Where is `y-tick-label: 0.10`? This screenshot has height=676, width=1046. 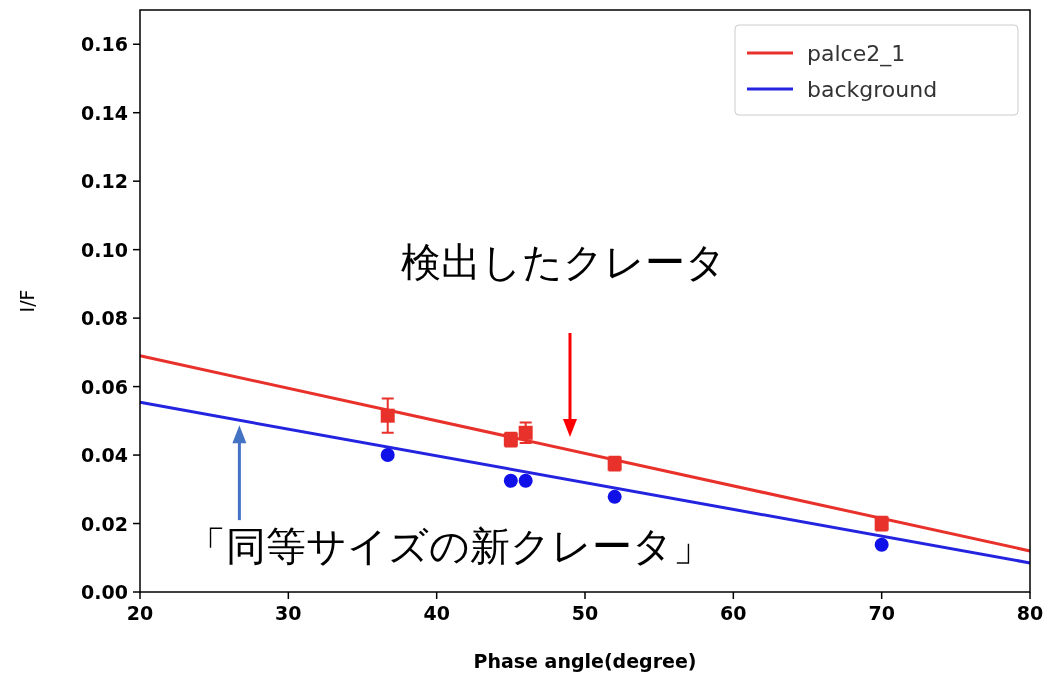 y-tick-label: 0.10 is located at coordinates (104, 249).